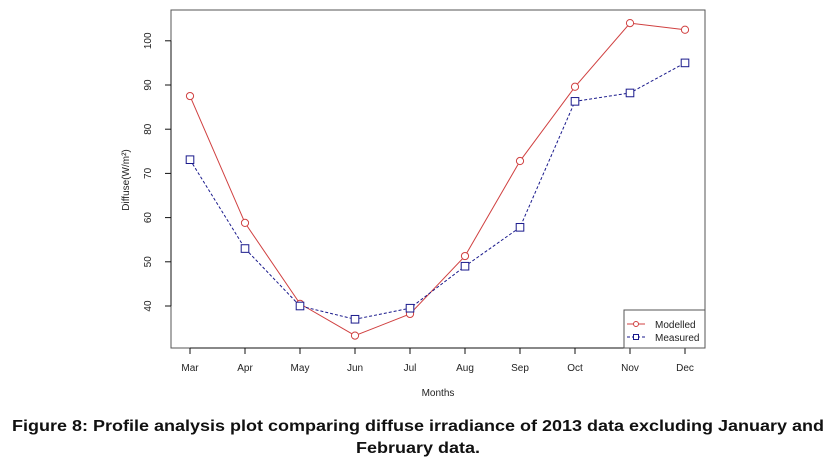  Describe the element at coordinates (677, 338) in the screenshot. I see `legend-measured-label: Measured` at that location.